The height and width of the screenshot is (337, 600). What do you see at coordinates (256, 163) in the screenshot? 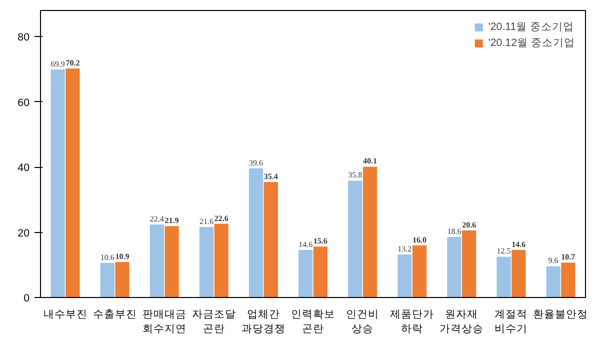
I see `data-label: 39.6` at bounding box center [256, 163].